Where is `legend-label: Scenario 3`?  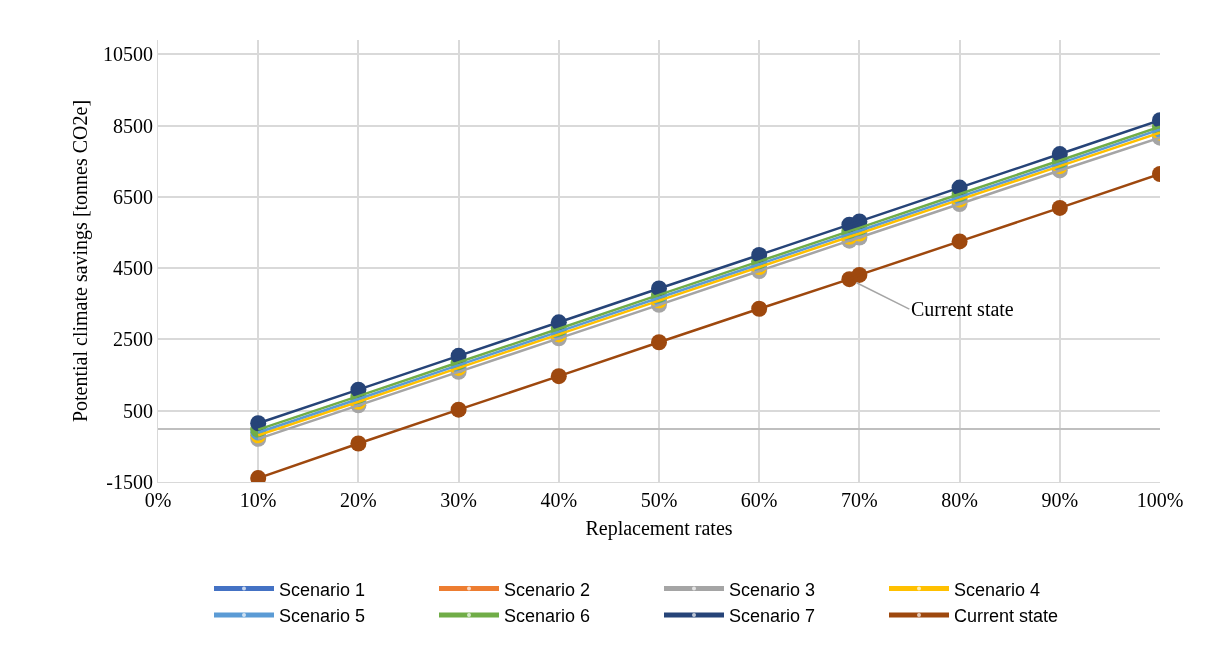
legend-label: Scenario 3 is located at coordinates (772, 589).